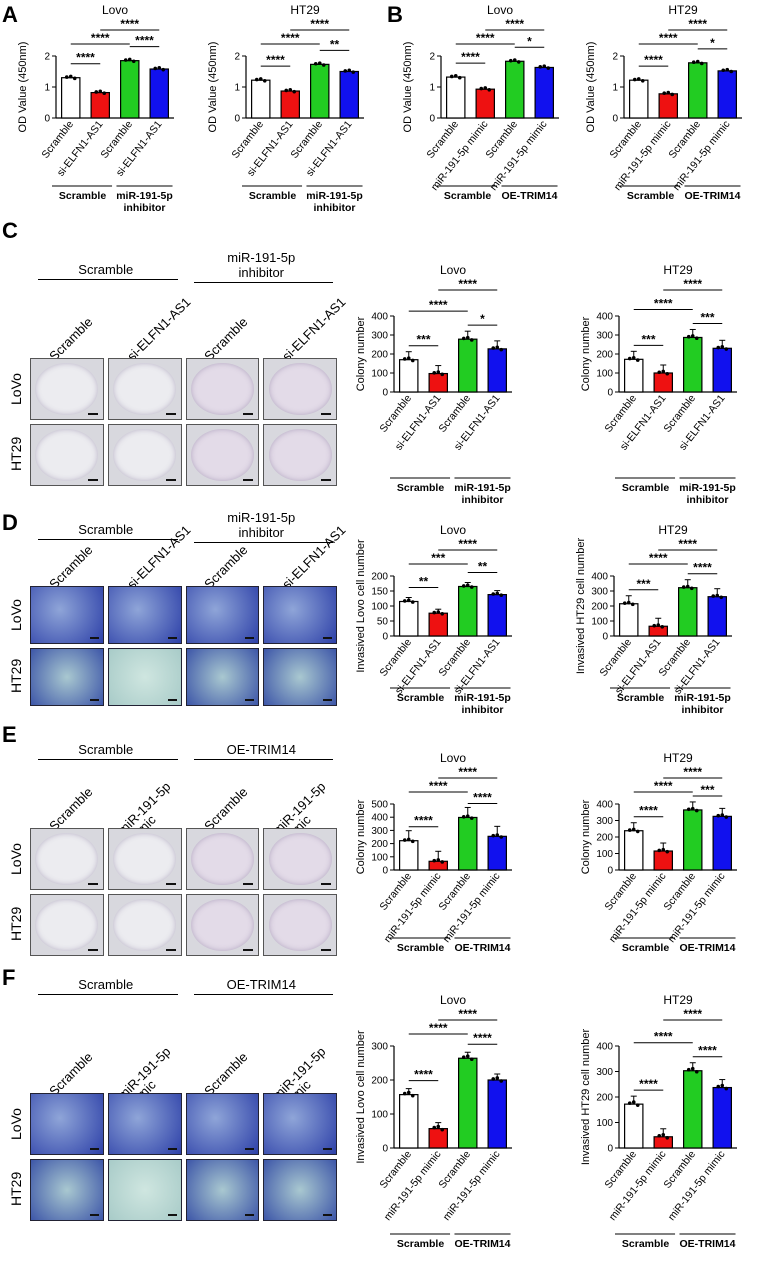  Describe the element at coordinates (383, 622) in the screenshot. I see `y-tick-label: 50` at that location.